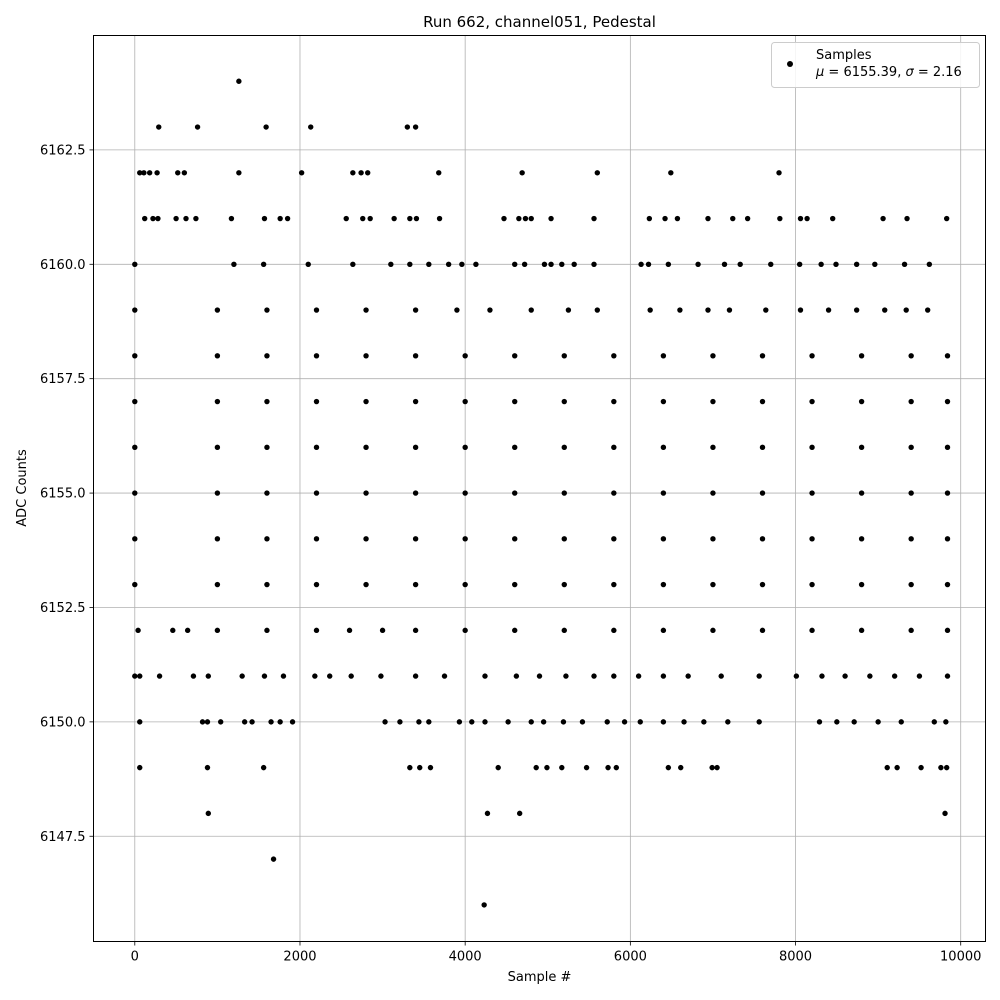 The width and height of the screenshot is (1000, 1000). Describe the element at coordinates (465, 957) in the screenshot. I see `x-tick-label: 4000` at that location.